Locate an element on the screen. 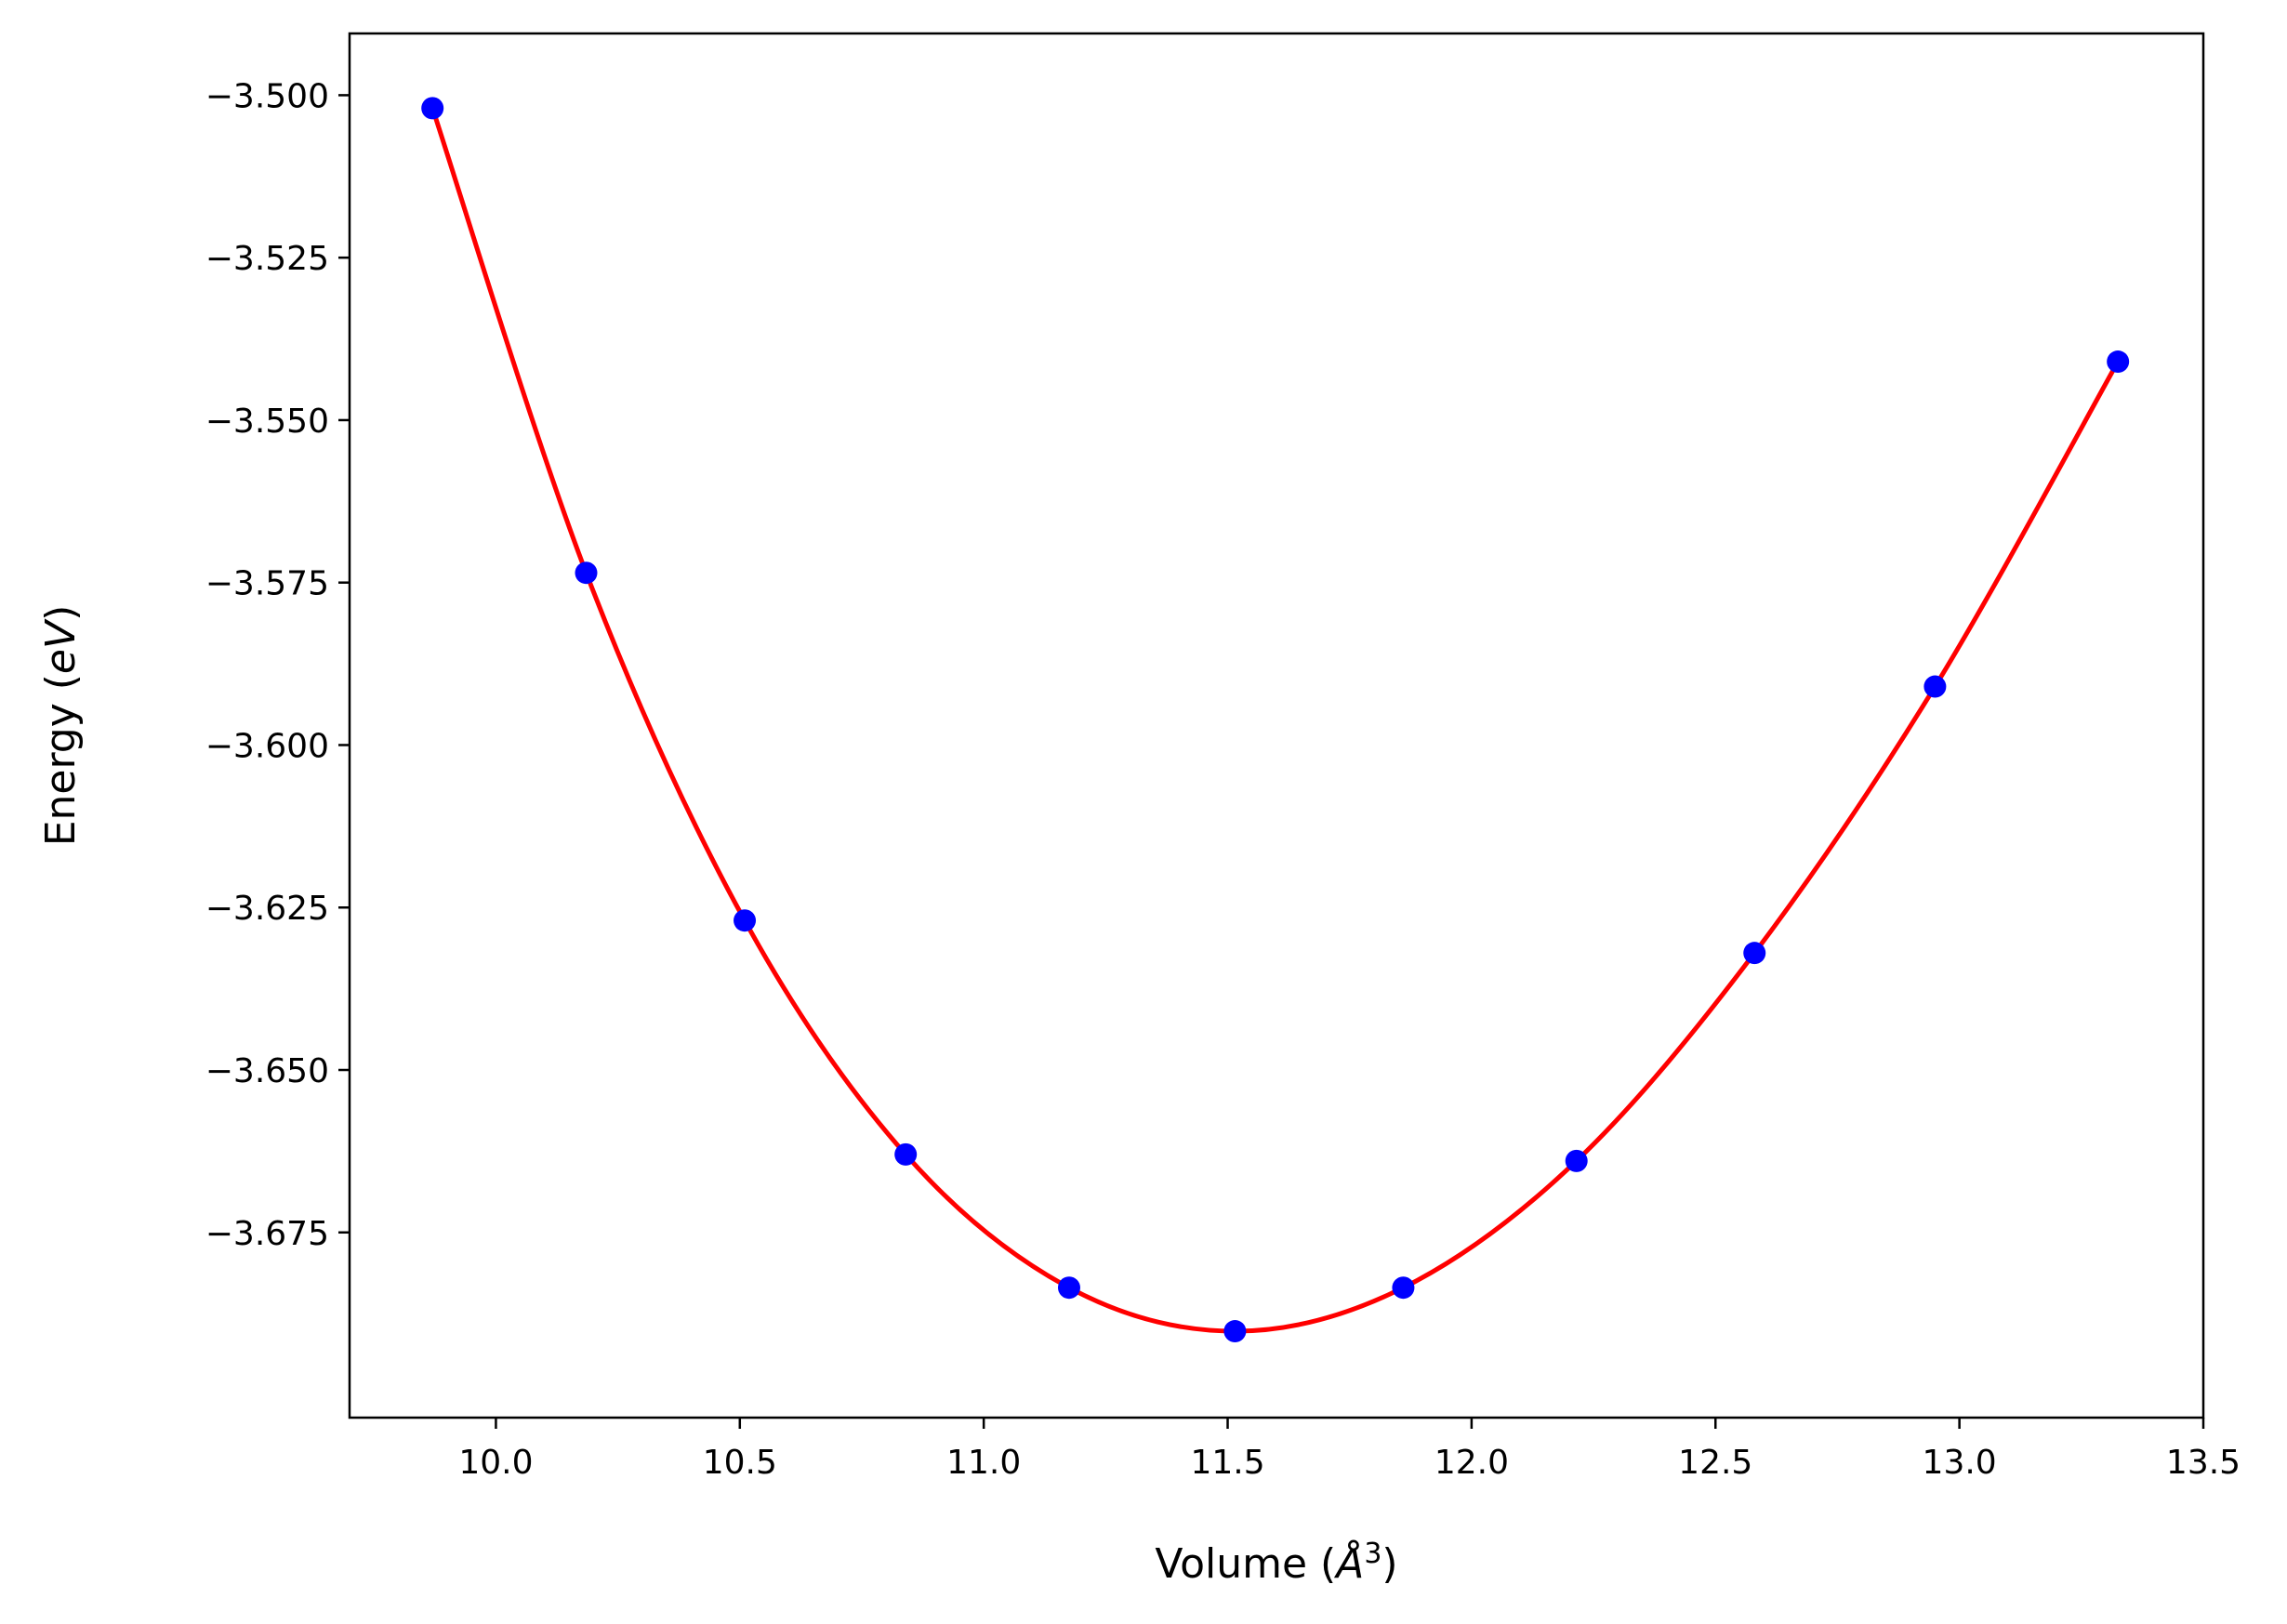 This screenshot has height=1624, width=2287. x-axis-title-symbol: Å is located at coordinates (1348, 1563).